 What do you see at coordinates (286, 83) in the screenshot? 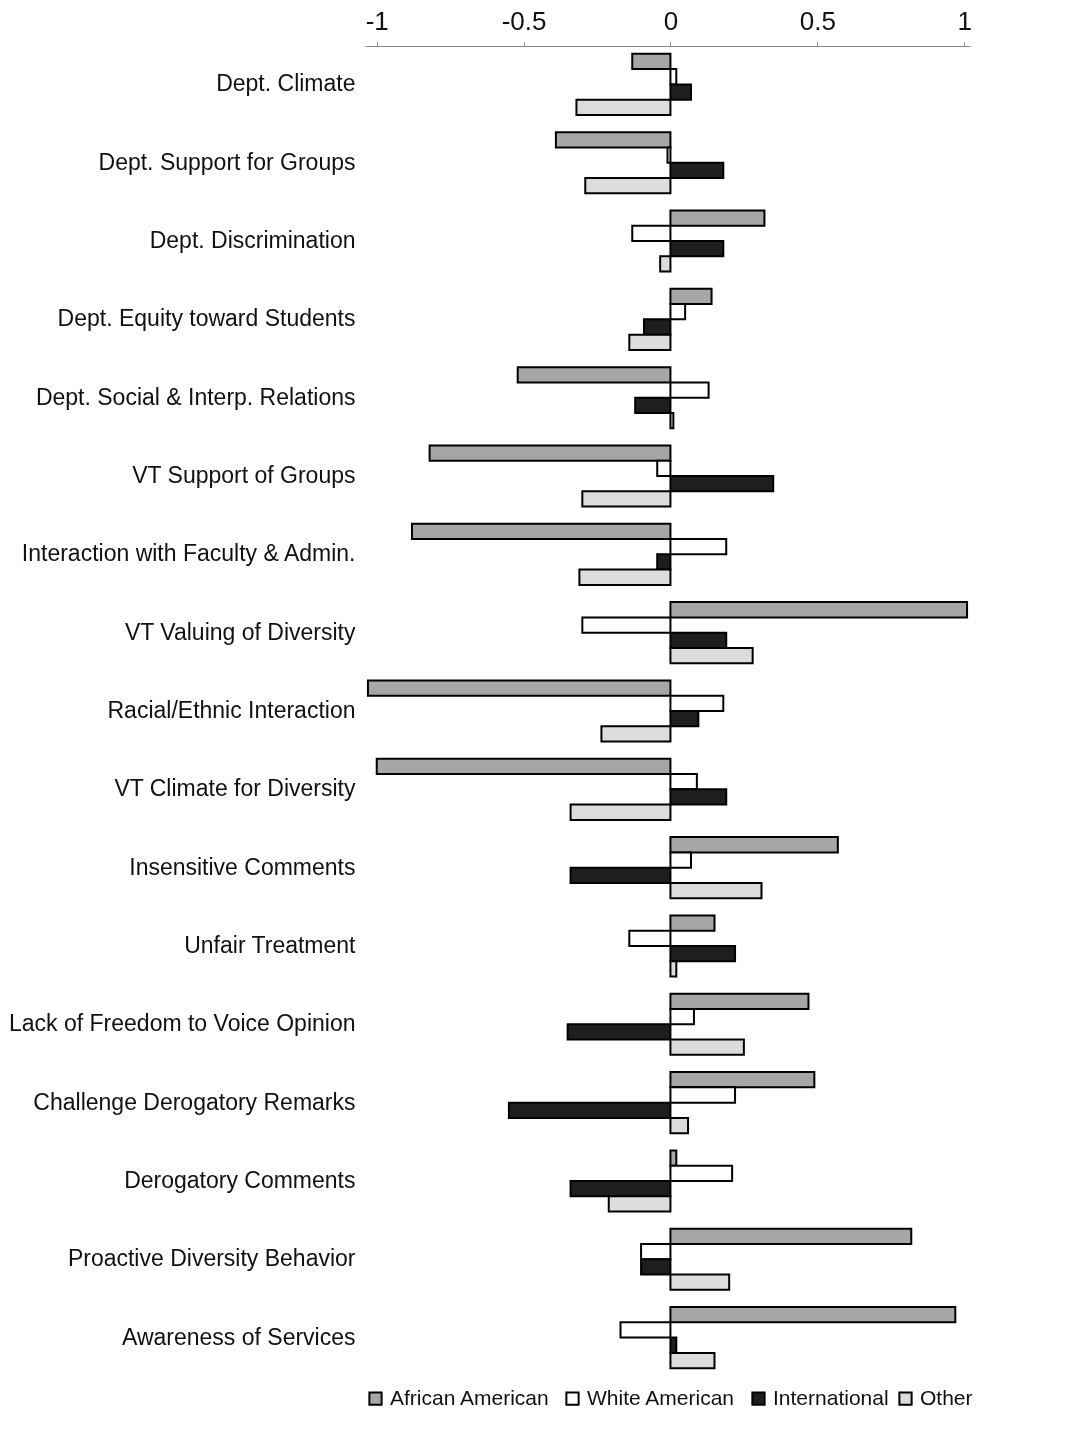
I see `y-tick-label: Dept. Climate` at bounding box center [286, 83].